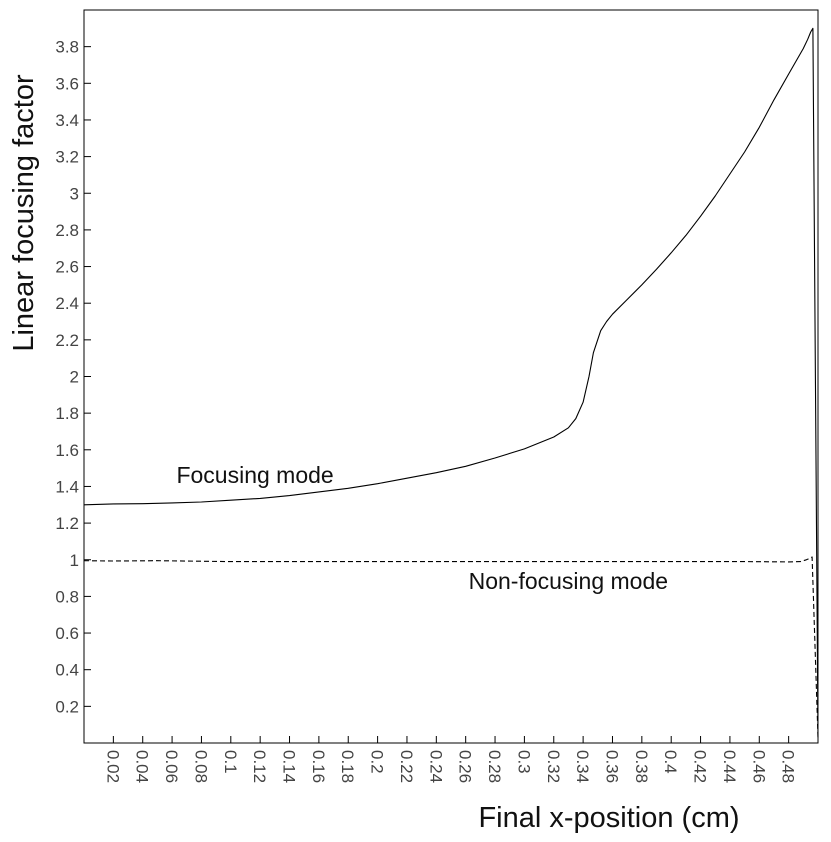  Describe the element at coordinates (67, 670) in the screenshot. I see `y-tick-label: 0.4` at that location.